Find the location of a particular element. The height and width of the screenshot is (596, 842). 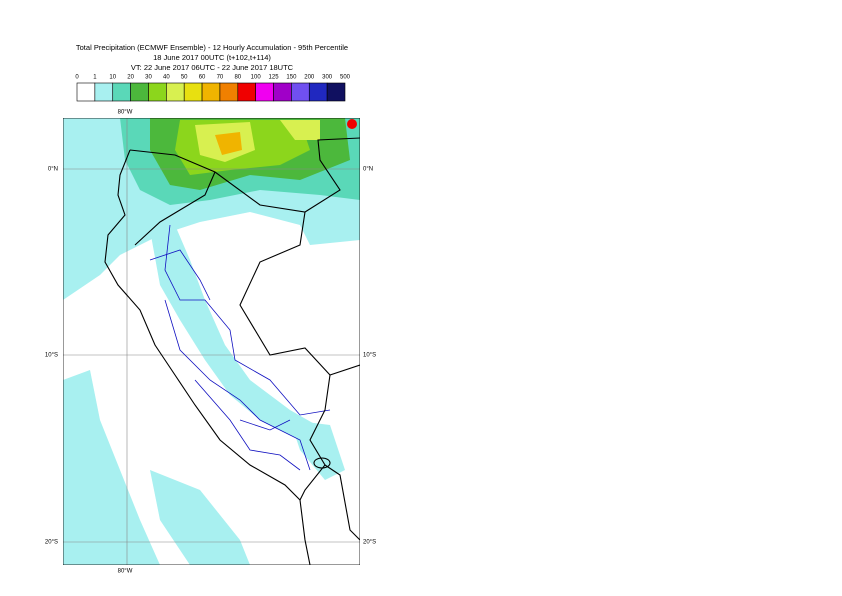

legend-label: 500 is located at coordinates (345, 78).